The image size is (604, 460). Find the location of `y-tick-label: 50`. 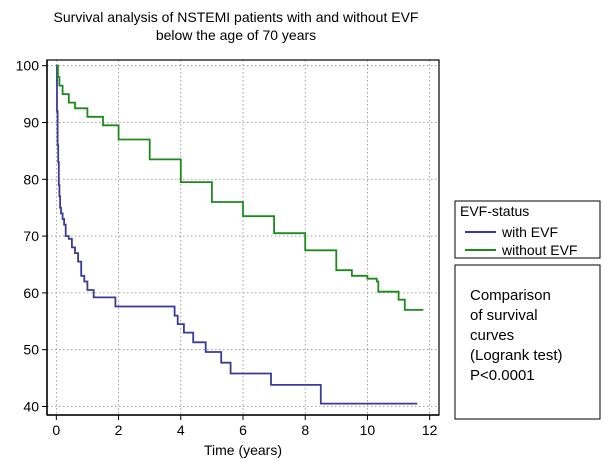

y-tick-label: 50 is located at coordinates (31, 350).